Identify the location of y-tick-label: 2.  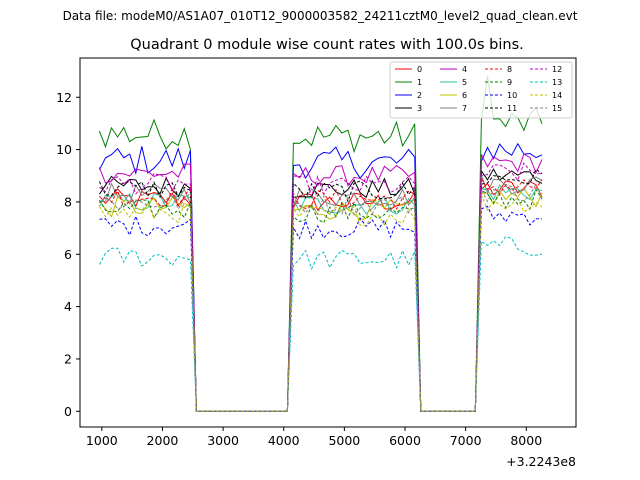
(68, 358).